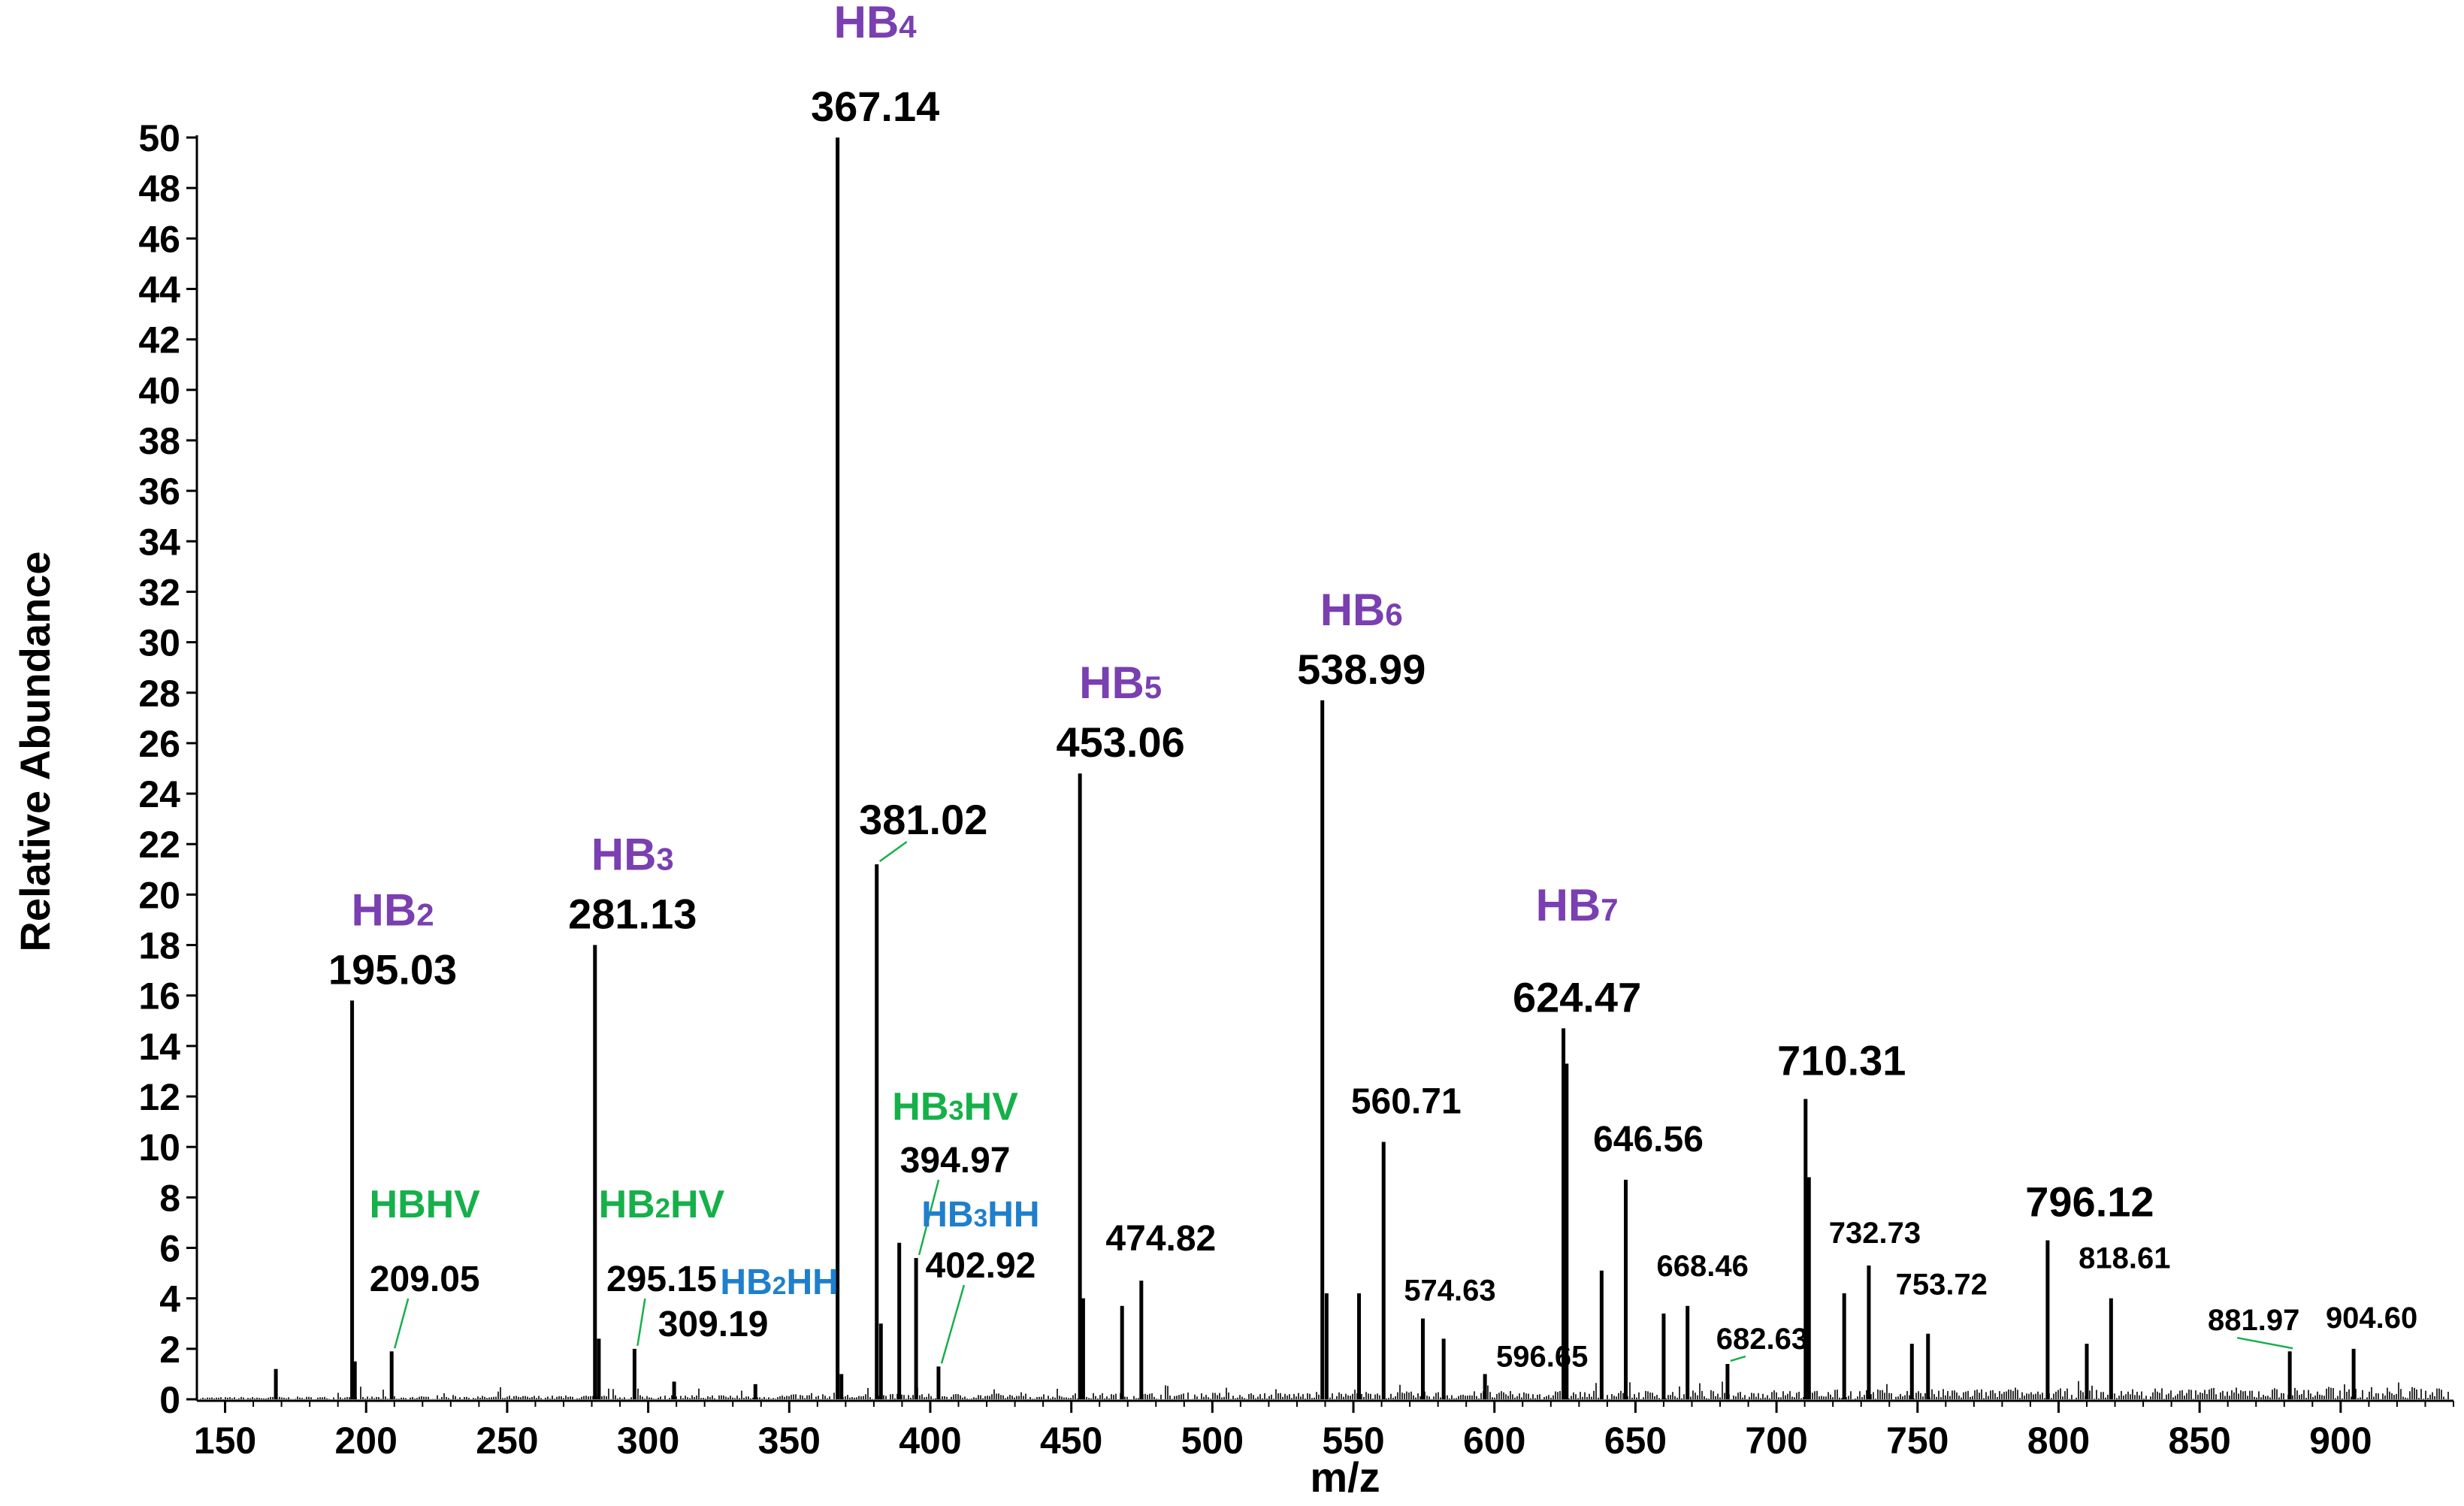 Image resolution: width=2464 pixels, height=1506 pixels. What do you see at coordinates (2371, 1318) in the screenshot?
I see `peak-mz-label: 904.60` at bounding box center [2371, 1318].